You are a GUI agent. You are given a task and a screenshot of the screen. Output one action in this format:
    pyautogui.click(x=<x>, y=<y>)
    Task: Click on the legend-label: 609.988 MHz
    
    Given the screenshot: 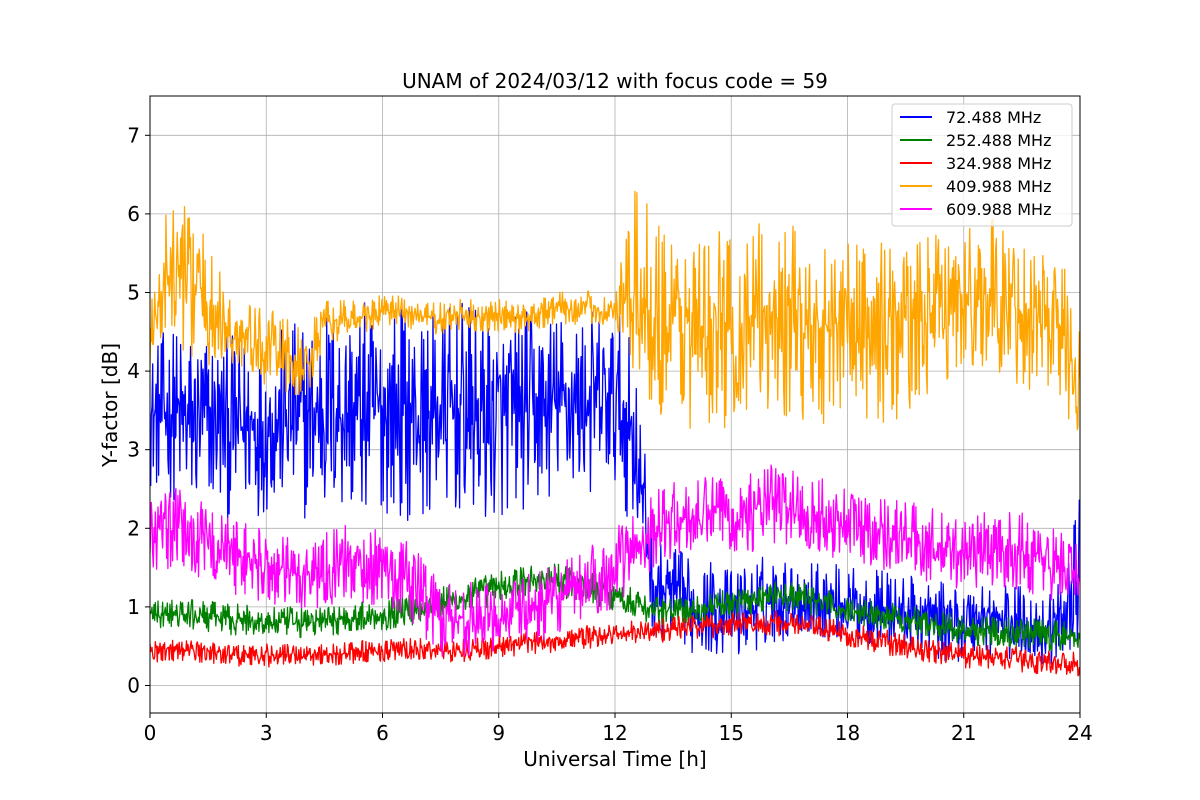 What is the action you would take?
    pyautogui.click(x=998, y=209)
    